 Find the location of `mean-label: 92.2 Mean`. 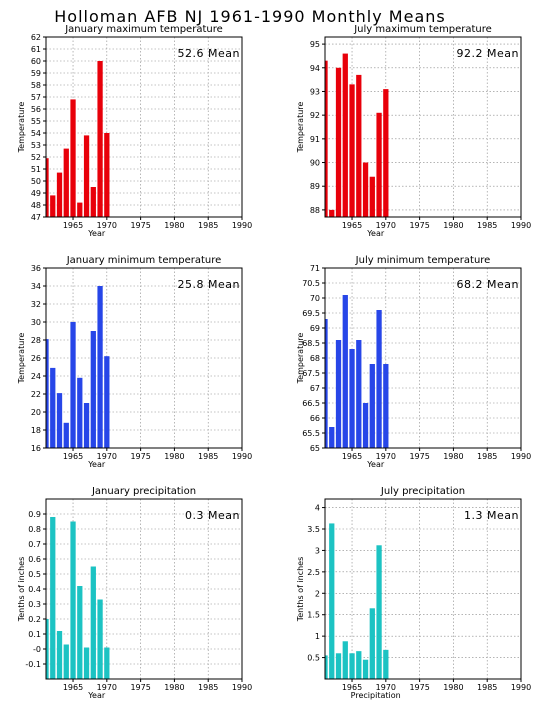

mean-label: 92.2 Mean is located at coordinates (488, 53).